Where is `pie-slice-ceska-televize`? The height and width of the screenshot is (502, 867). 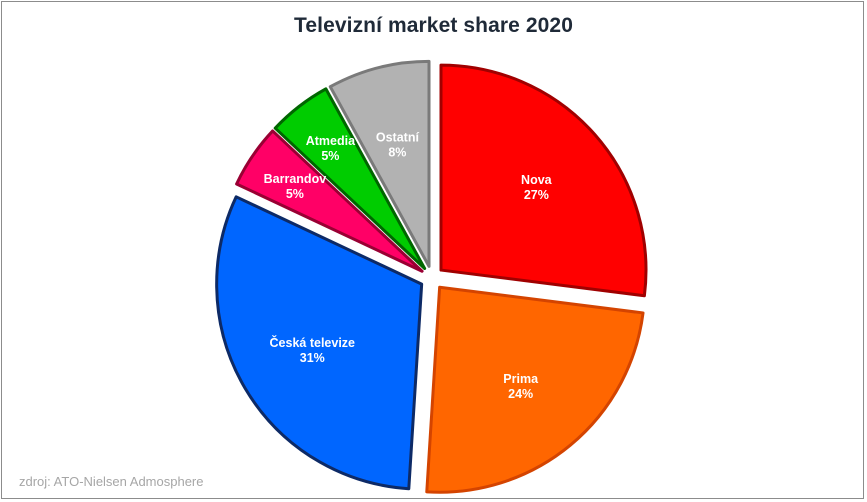
pie-slice-ceska-televize is located at coordinates (319, 343).